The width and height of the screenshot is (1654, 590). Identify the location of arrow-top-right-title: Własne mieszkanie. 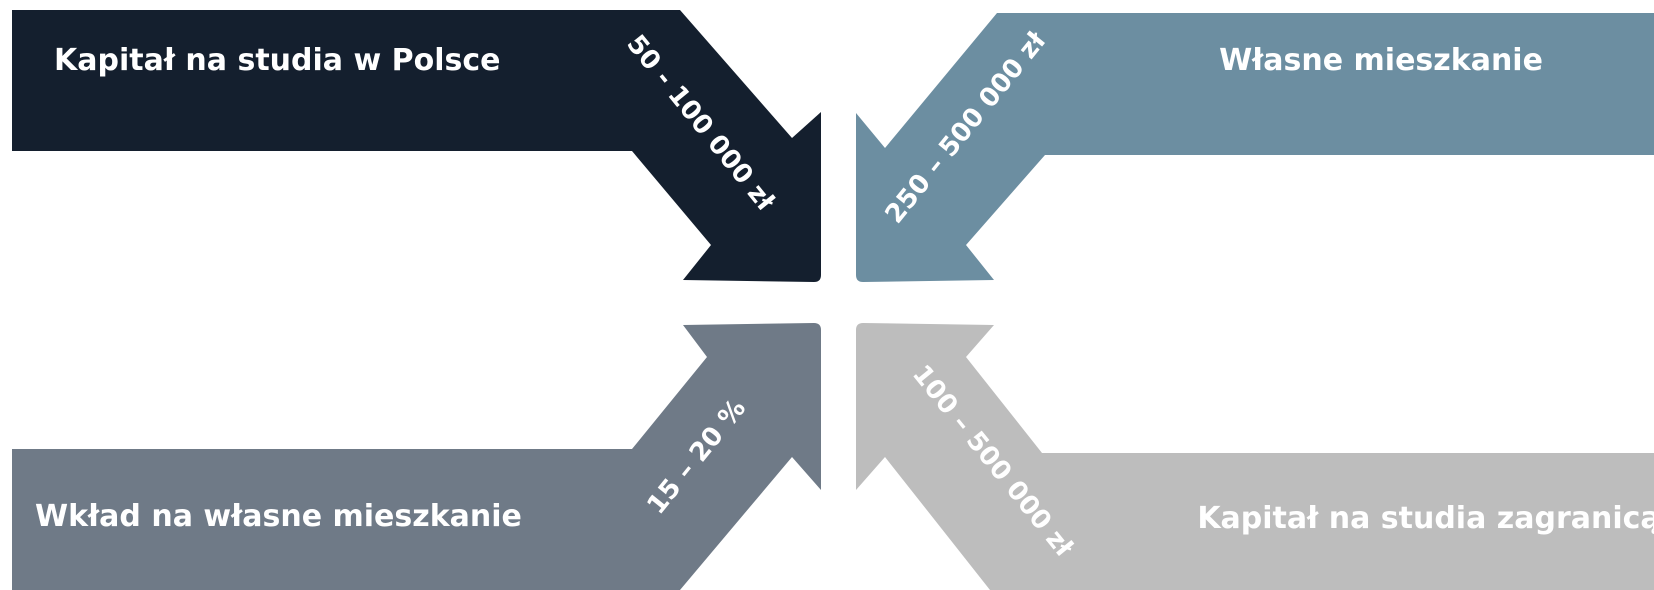
(1381, 60).